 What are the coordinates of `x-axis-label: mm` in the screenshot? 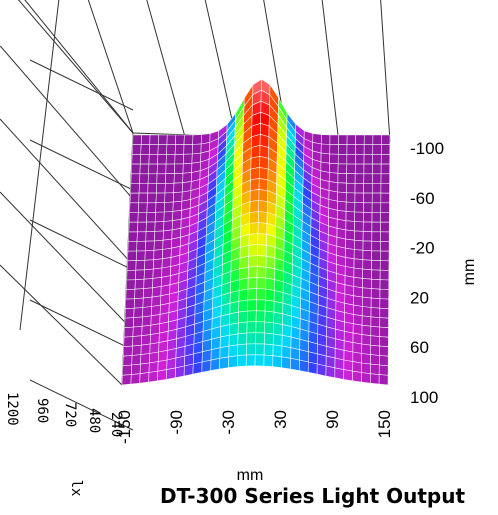 It's located at (250, 475).